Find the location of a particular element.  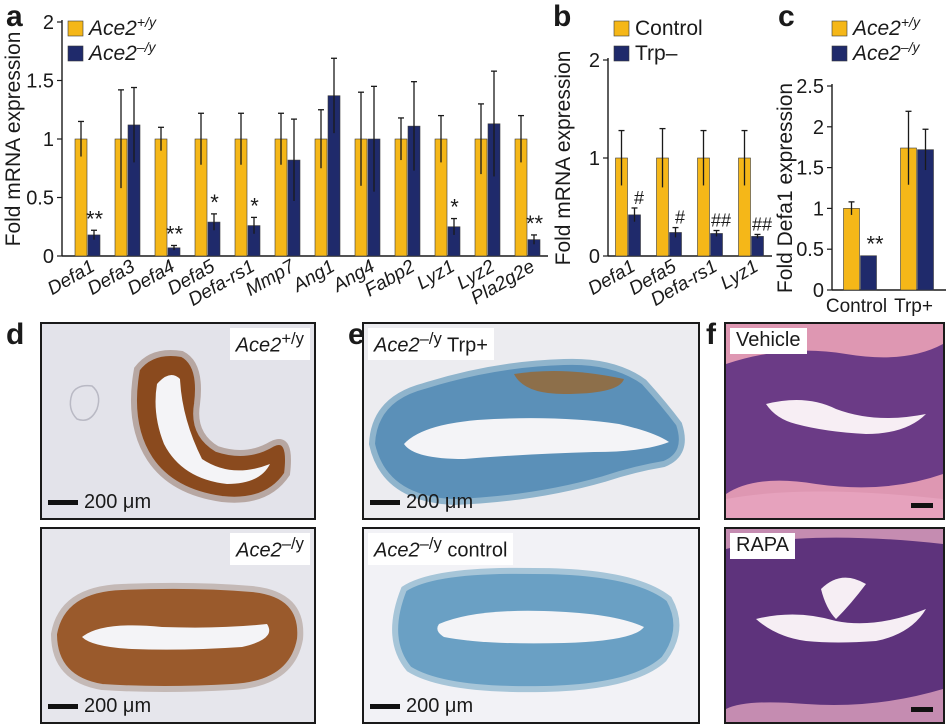

y-tick-label: 2.5 is located at coordinates (810, 87).